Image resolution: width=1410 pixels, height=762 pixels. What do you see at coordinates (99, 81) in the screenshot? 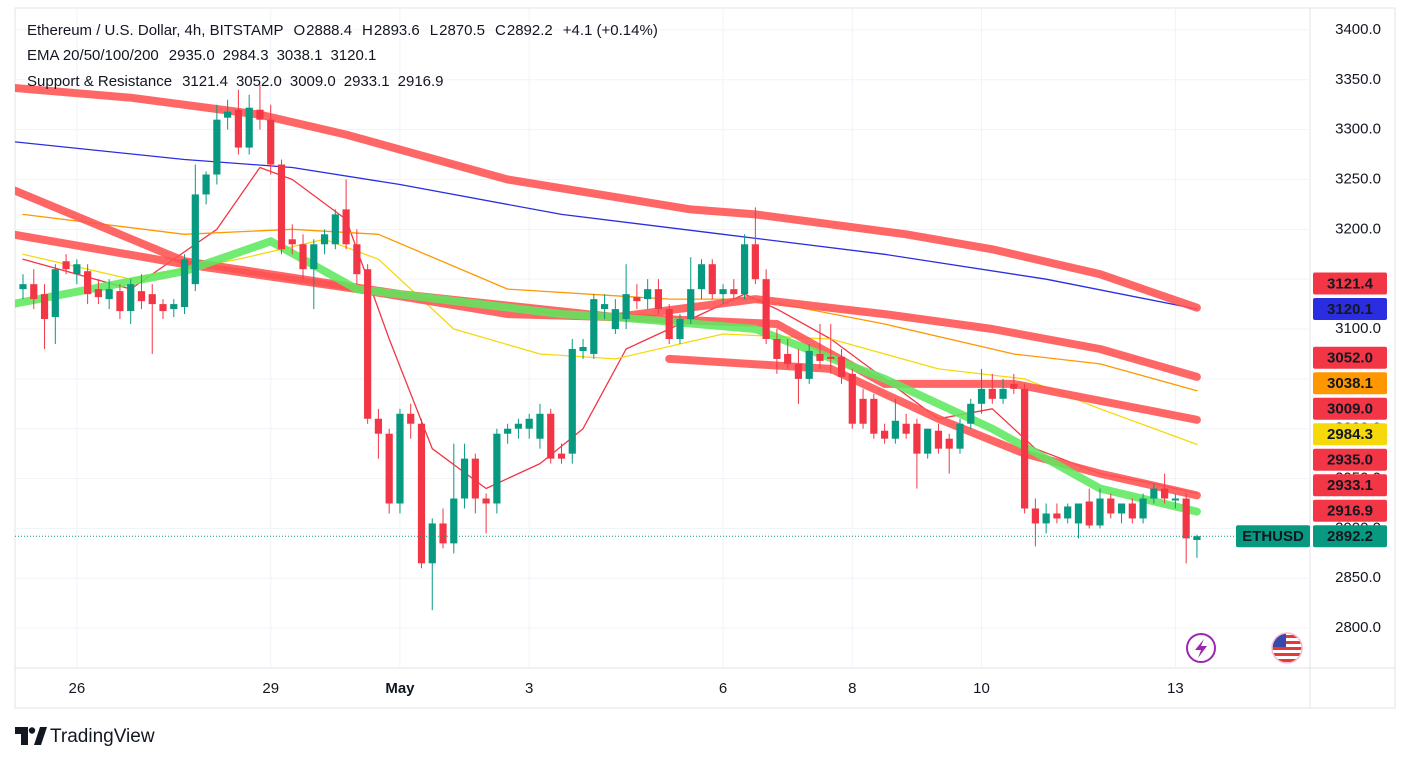
I see `indicator-label: Support & Resistance` at bounding box center [99, 81].